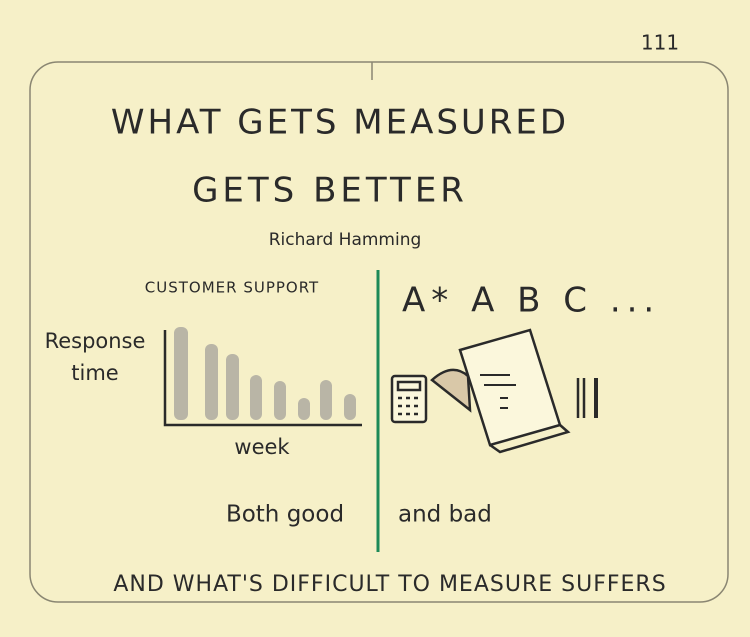 The image size is (750, 637). I want to click on fork, so click(581, 398).